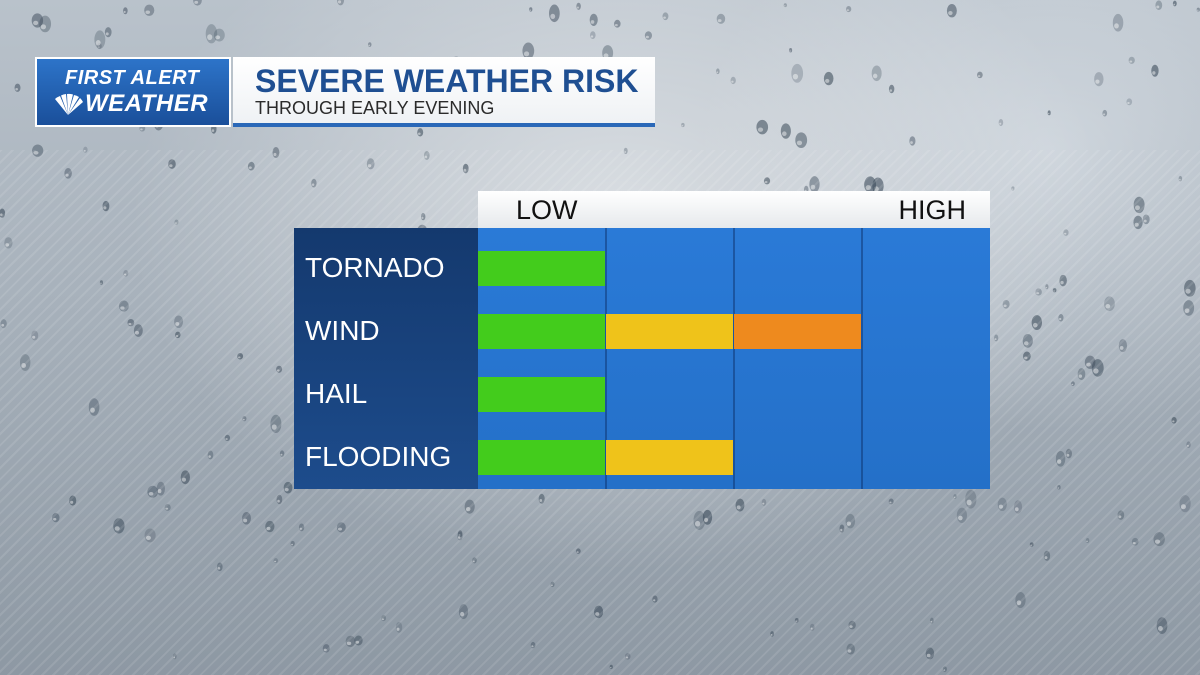 This screenshot has width=1200, height=675. Describe the element at coordinates (606, 358) in the screenshot. I see `grid-column-line` at that location.